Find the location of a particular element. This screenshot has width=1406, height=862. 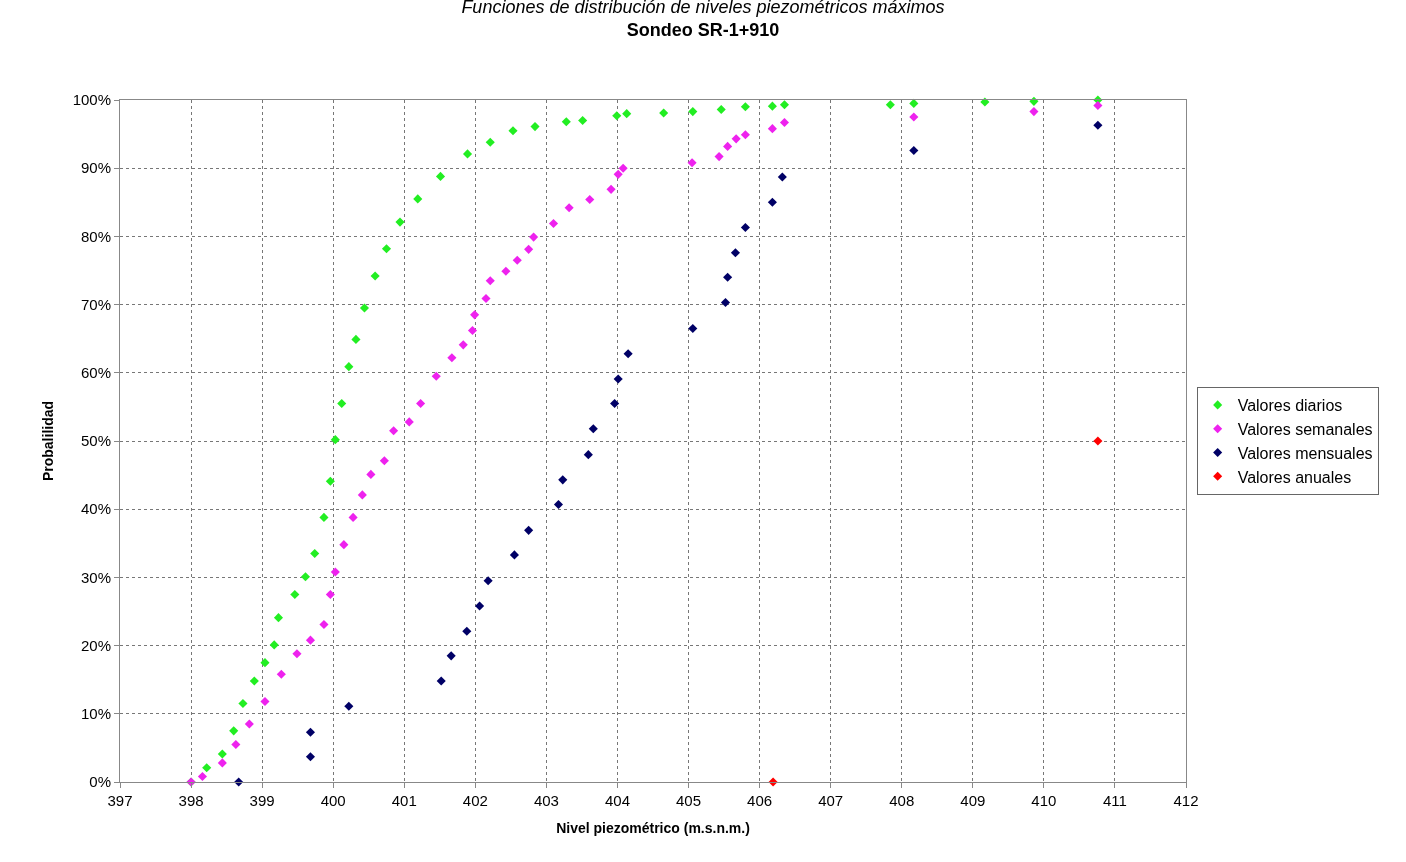

x-tick-label: 398 is located at coordinates (191, 800).